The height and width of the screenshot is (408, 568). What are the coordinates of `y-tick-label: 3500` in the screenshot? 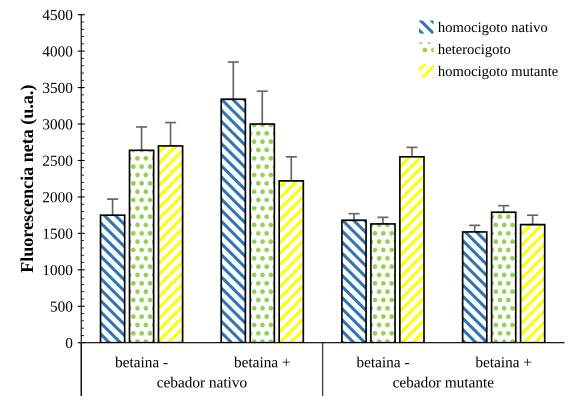 It's located at (57, 88).